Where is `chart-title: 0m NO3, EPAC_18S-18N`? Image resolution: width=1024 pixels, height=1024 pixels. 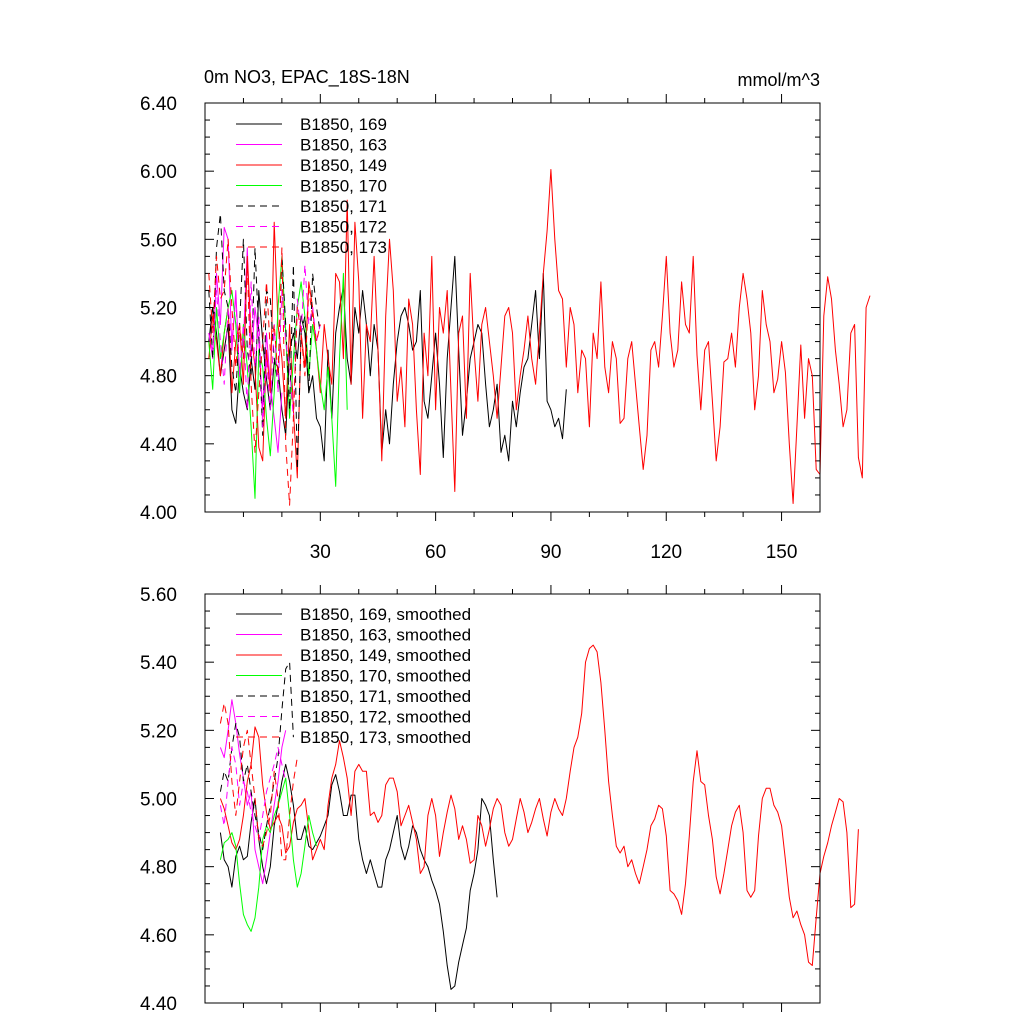
chart-title: 0m NO3, EPAC_18S-18N is located at coordinates (307, 77).